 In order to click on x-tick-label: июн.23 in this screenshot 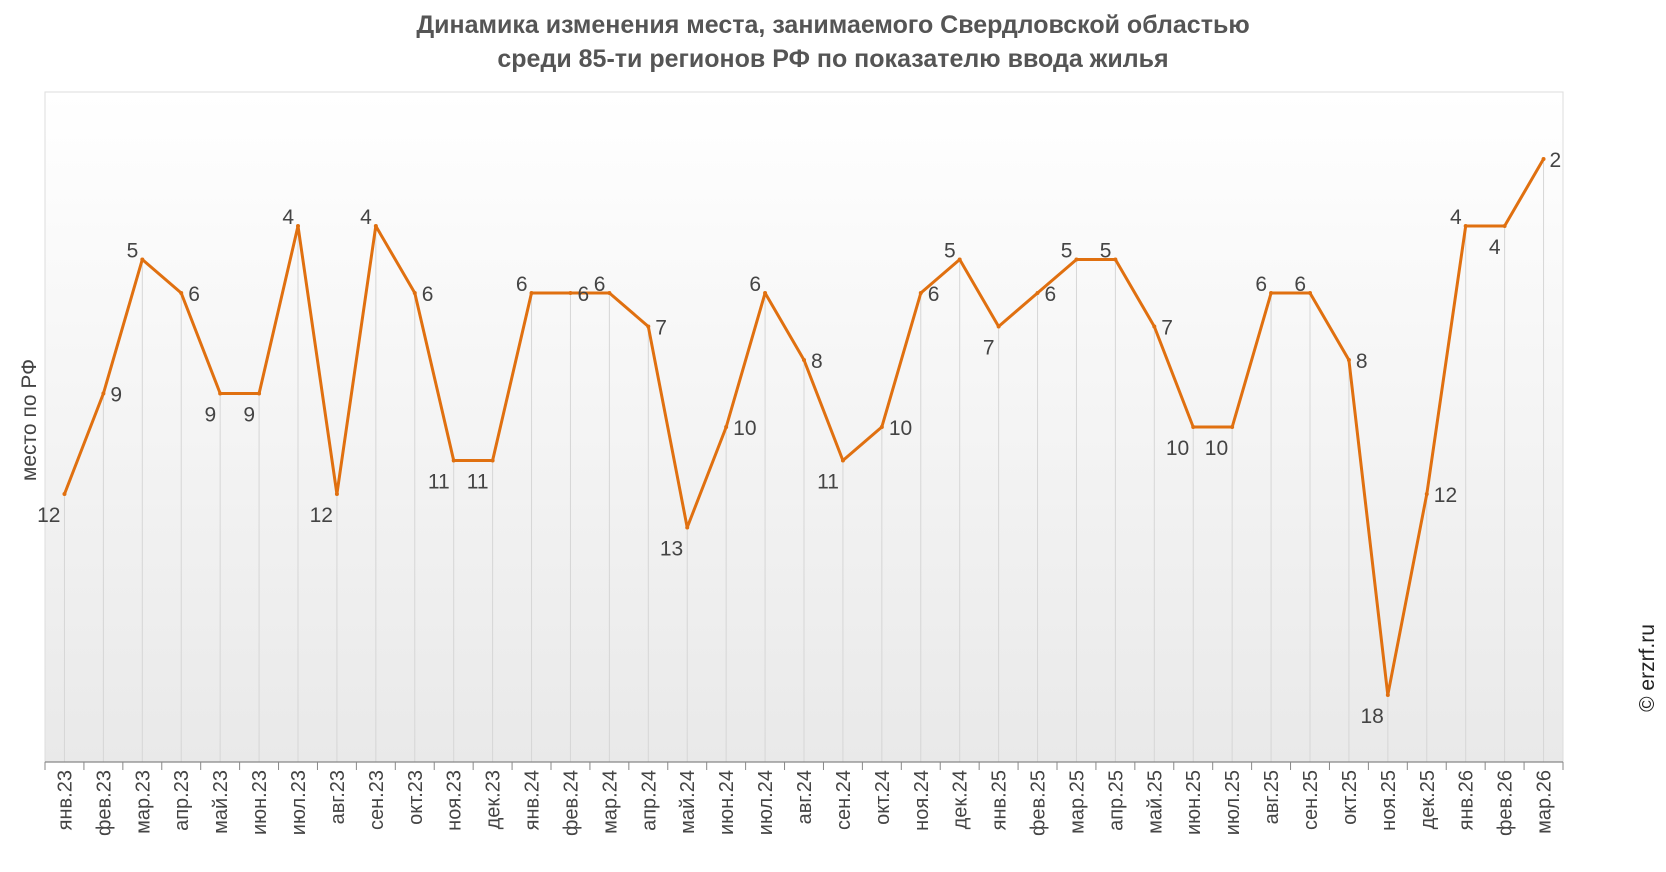, I will do `click(260, 802)`.